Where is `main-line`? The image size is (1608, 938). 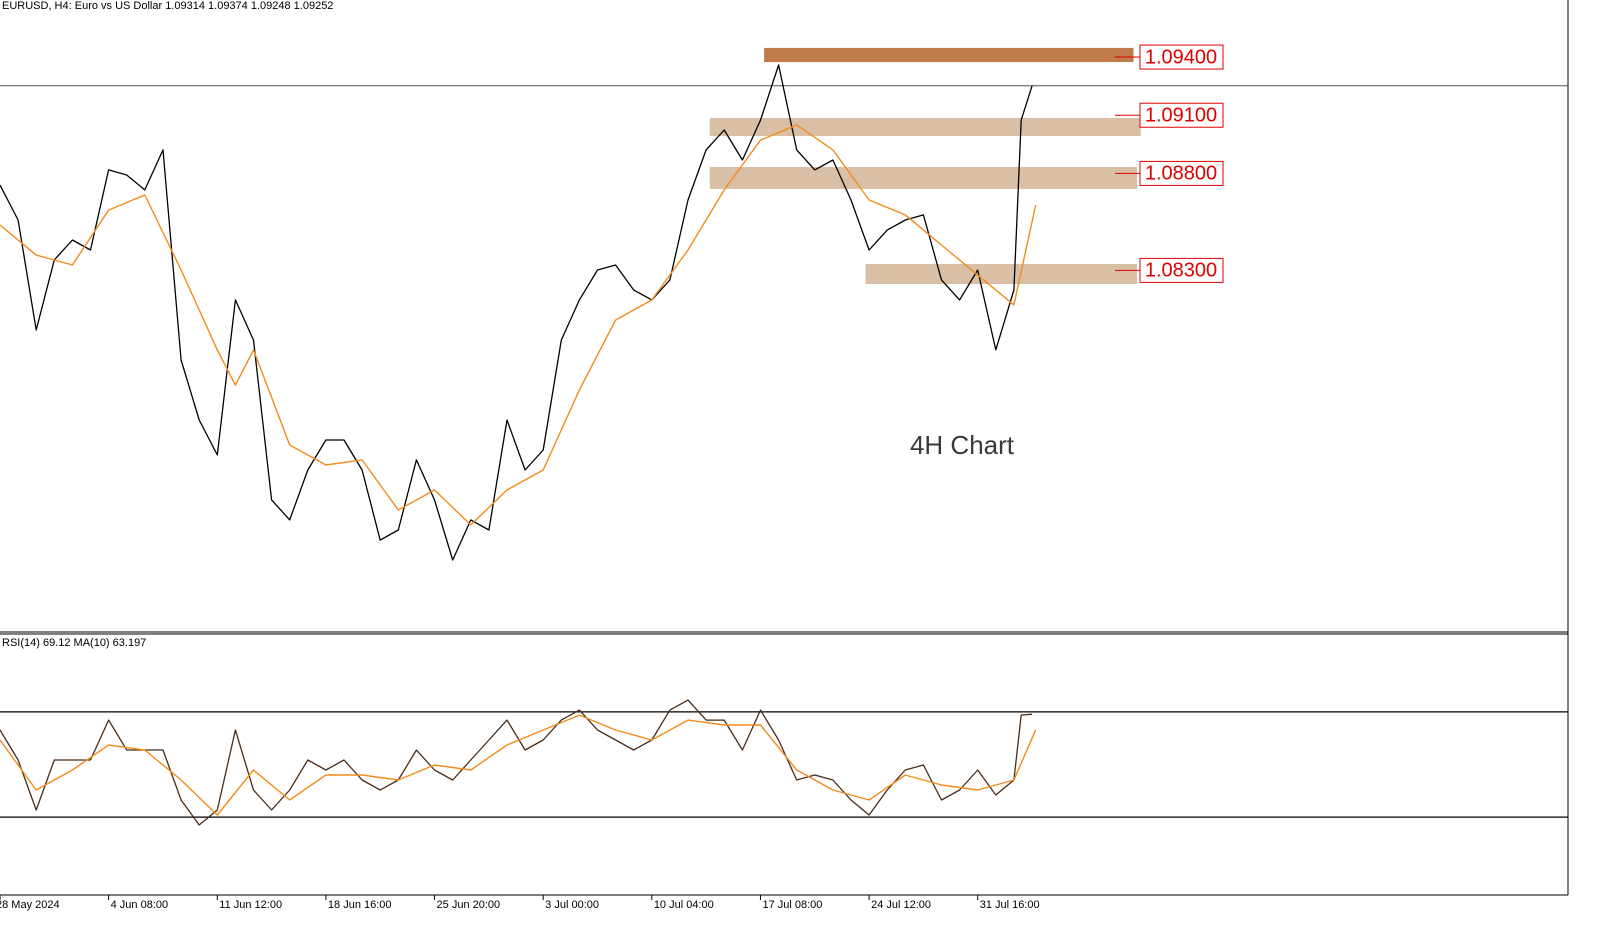 main-line is located at coordinates (516, 762).